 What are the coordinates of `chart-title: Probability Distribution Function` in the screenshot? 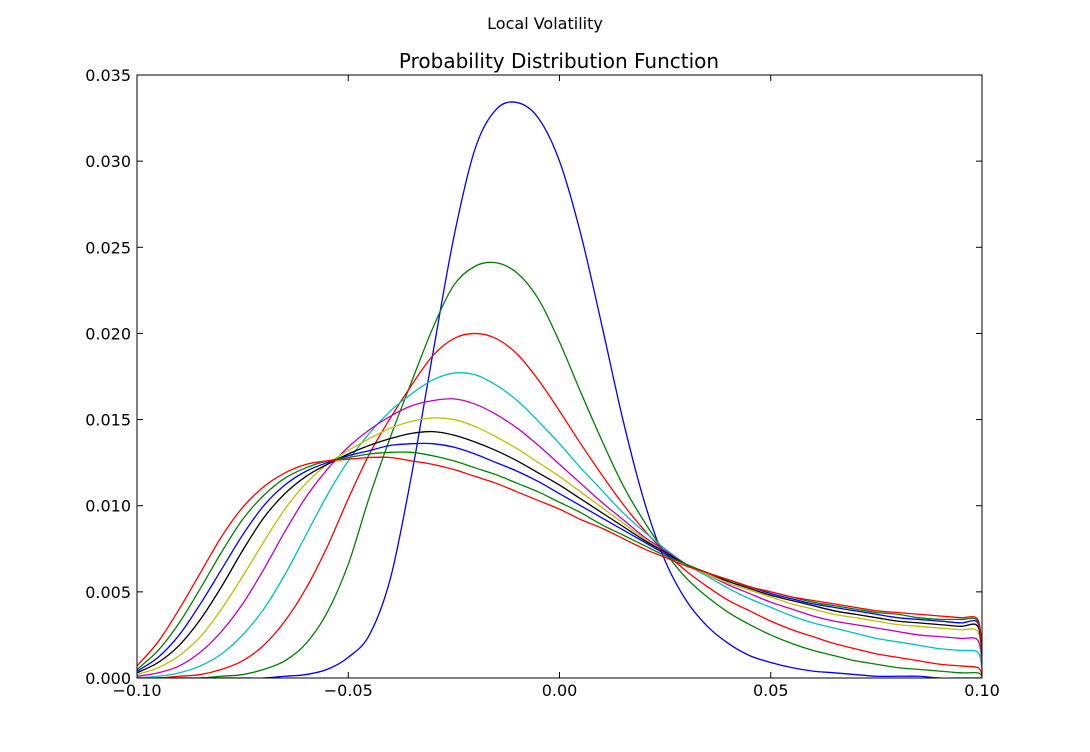 It's located at (559, 61).